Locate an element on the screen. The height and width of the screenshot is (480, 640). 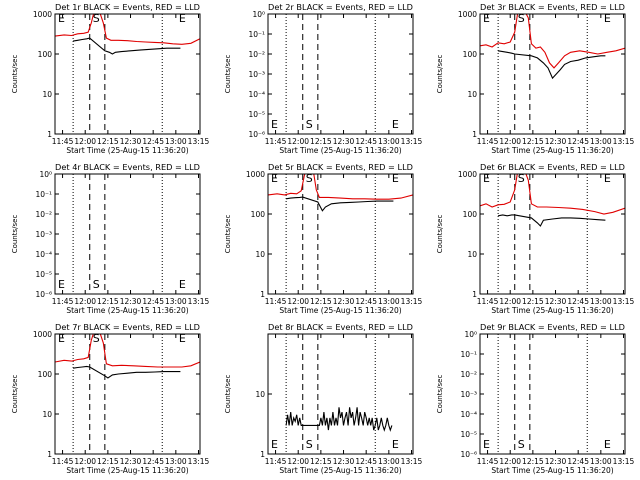
panel-title: Det 2r BLACK = Events, RED = LLD is located at coordinates (340, 7).